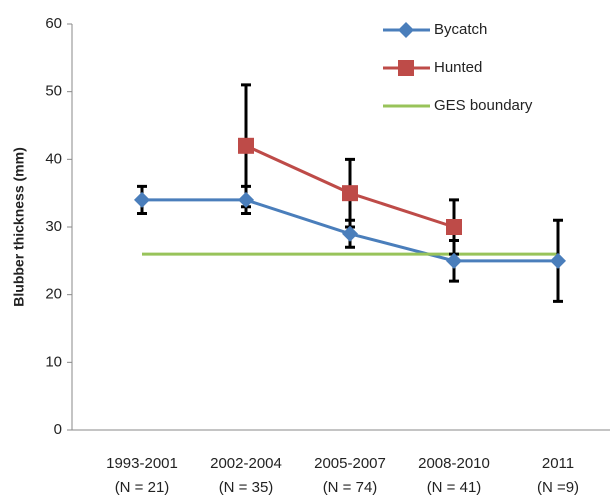 The image size is (613, 500). Describe the element at coordinates (53, 91) in the screenshot. I see `y-tick-label: 50` at that location.